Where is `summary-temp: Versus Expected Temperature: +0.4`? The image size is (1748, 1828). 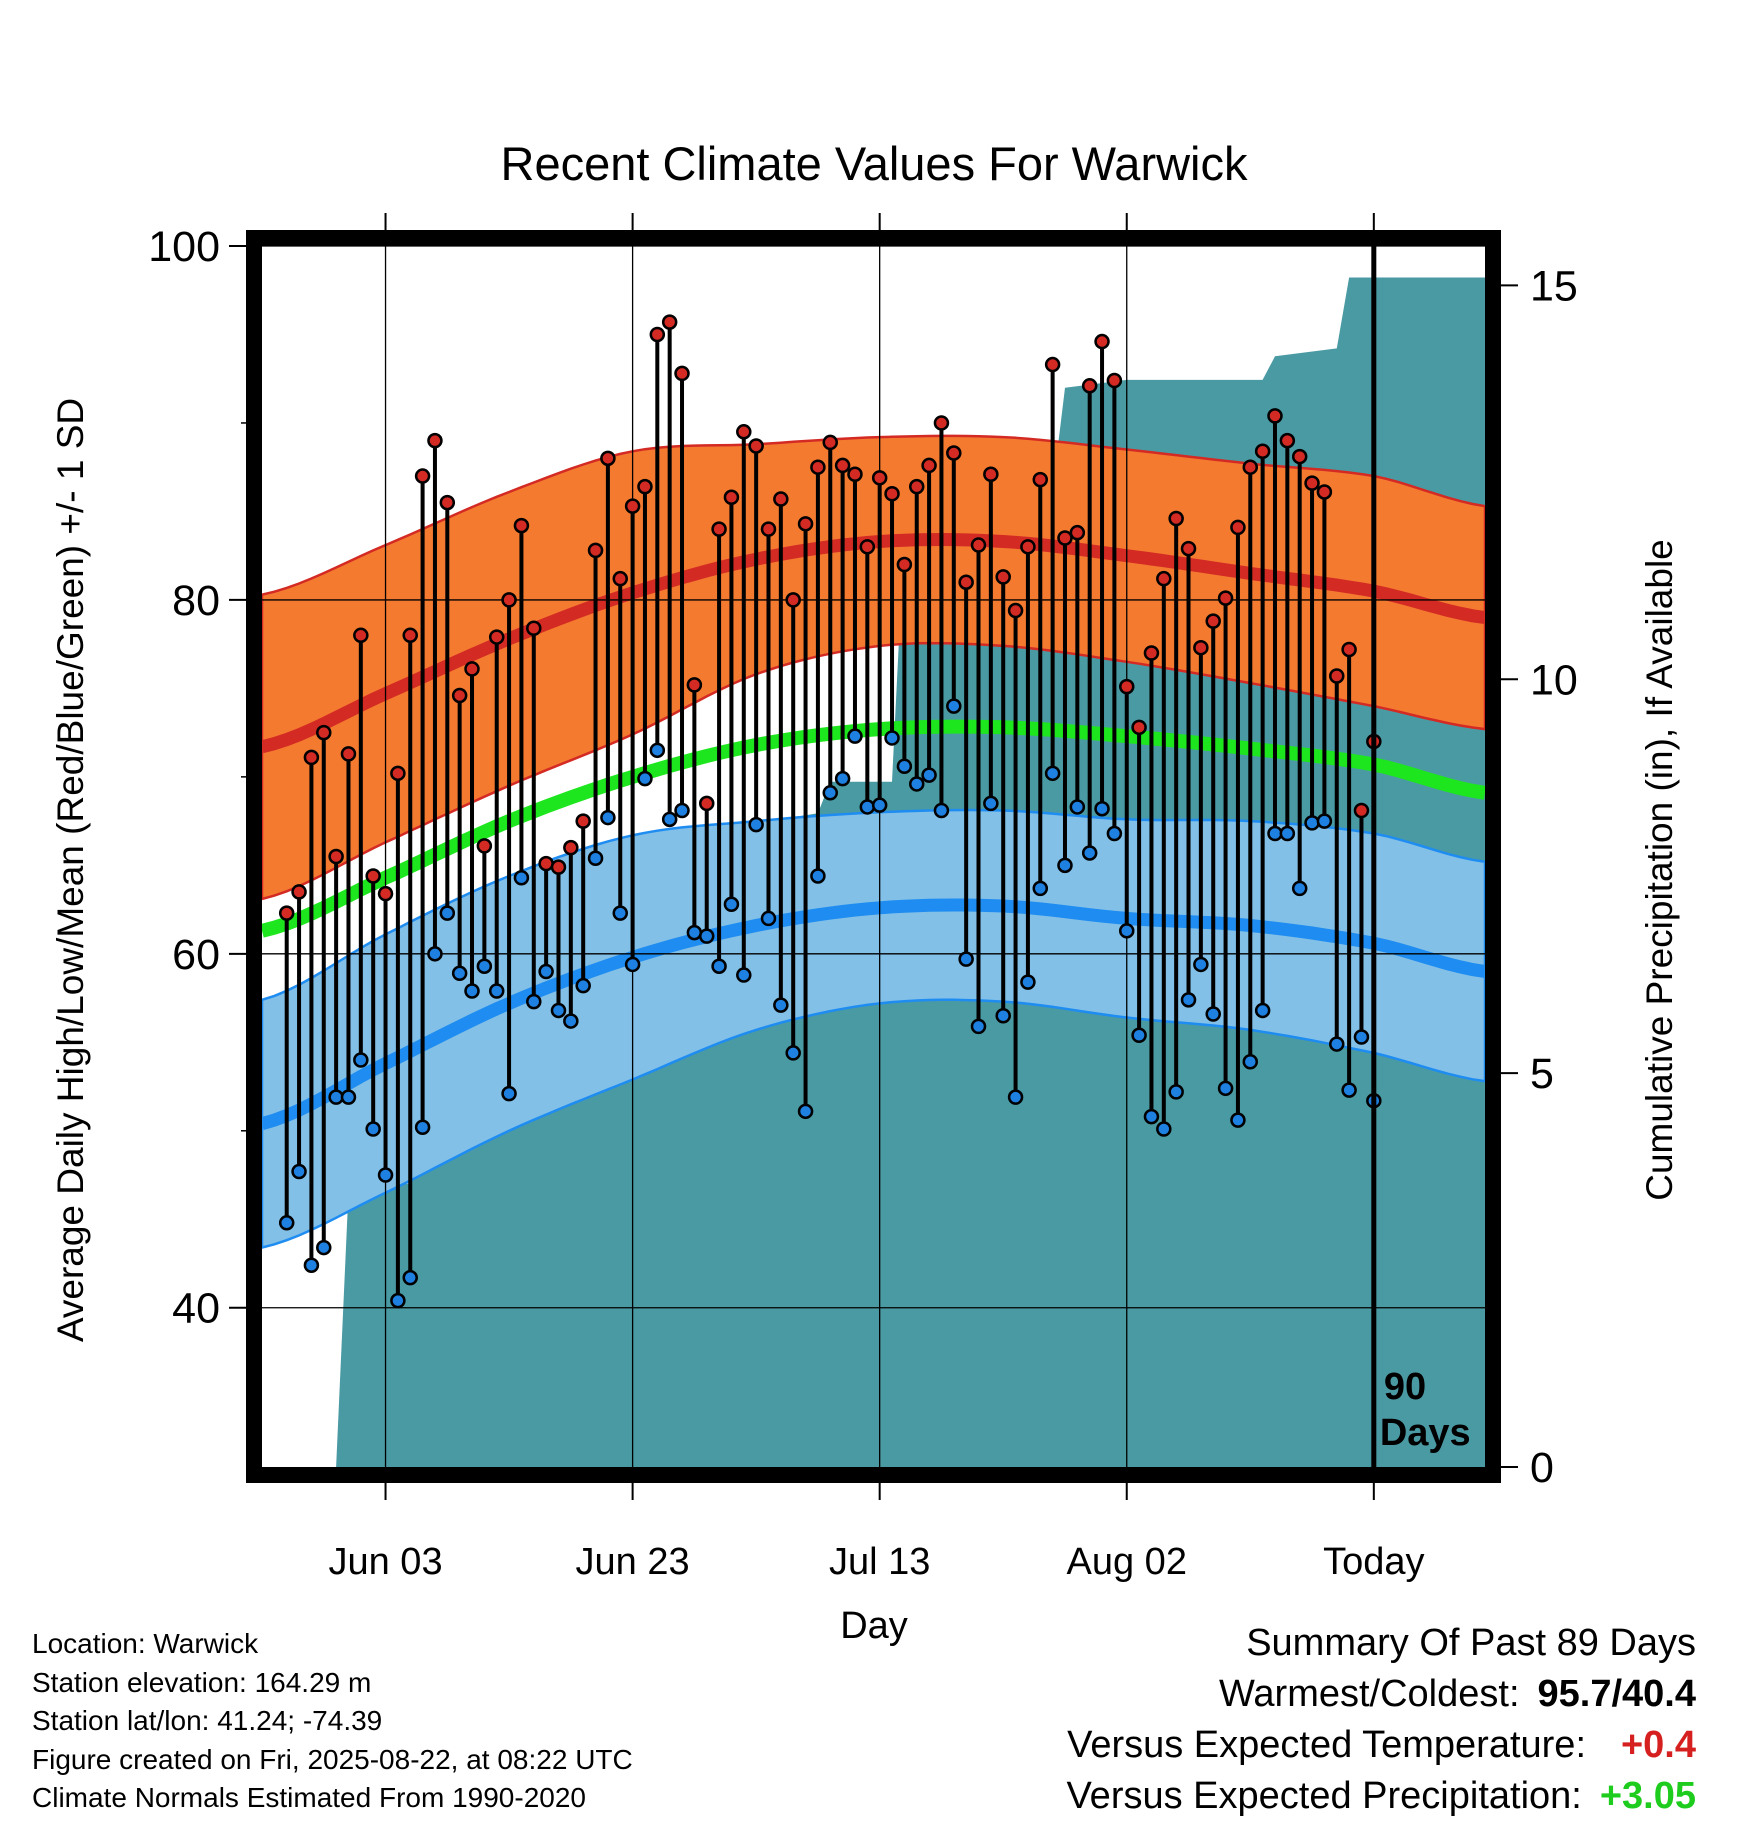 summary-temp: Versus Expected Temperature: +0.4 is located at coordinates (1381, 1745).